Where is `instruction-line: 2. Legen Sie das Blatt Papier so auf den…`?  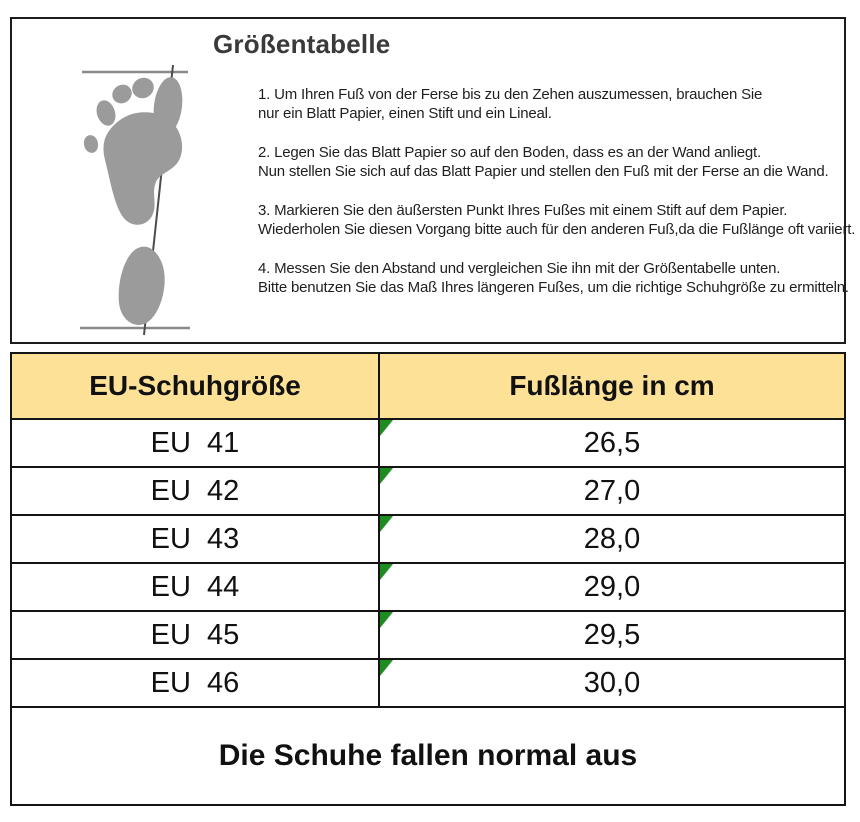
instruction-line: 2. Legen Sie das Blatt Papier so auf den… is located at coordinates (509, 152).